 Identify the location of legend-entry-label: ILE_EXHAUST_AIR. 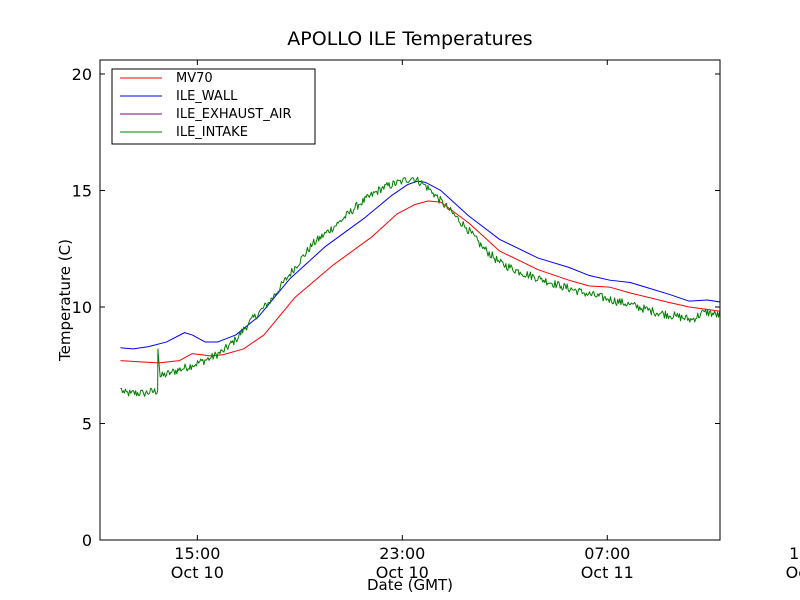
(234, 114).